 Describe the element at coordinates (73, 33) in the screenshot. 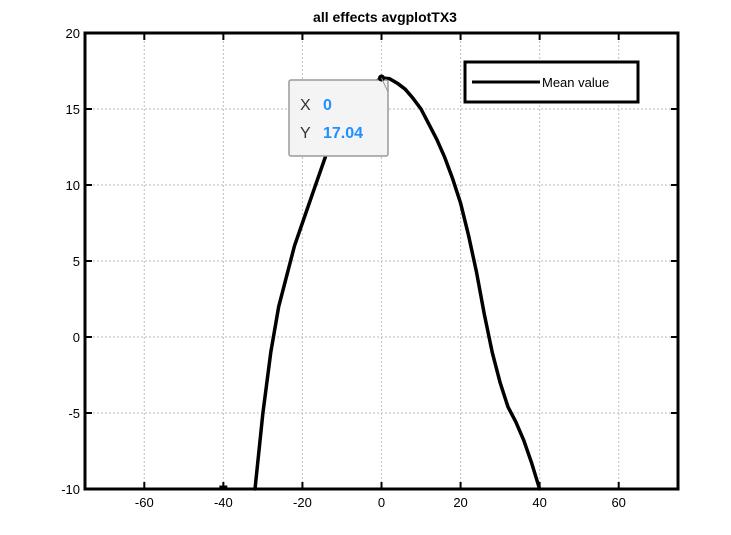

I see `y-tick-label: 20` at that location.